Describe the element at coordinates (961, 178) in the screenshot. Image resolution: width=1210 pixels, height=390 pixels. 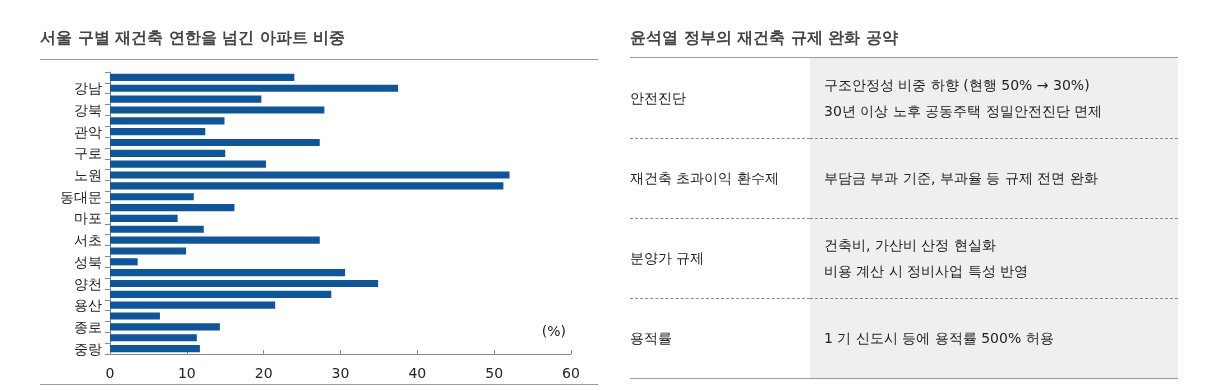
I see `text: 부담금 부과 기준, 부과율 등 규제 전면 완화` at that location.